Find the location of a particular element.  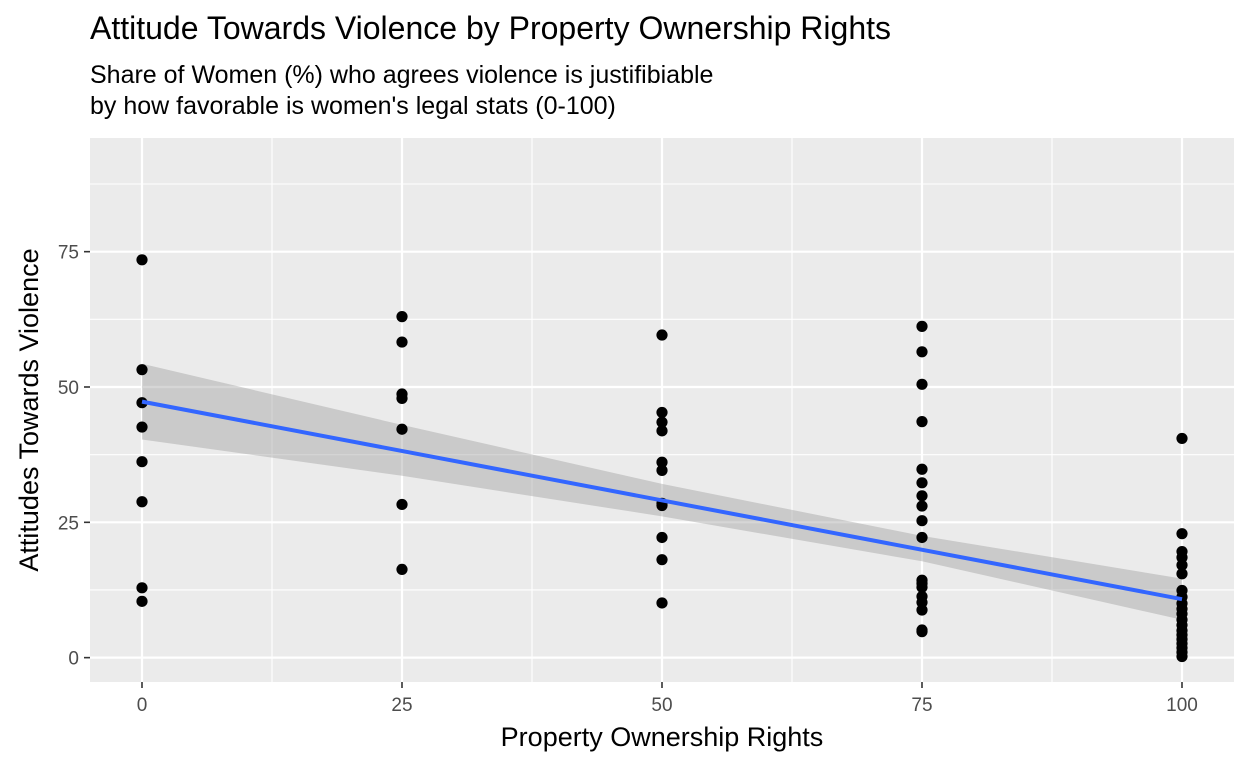

y-axis-title: Attitudes Towards Violence is located at coordinates (29, 409).